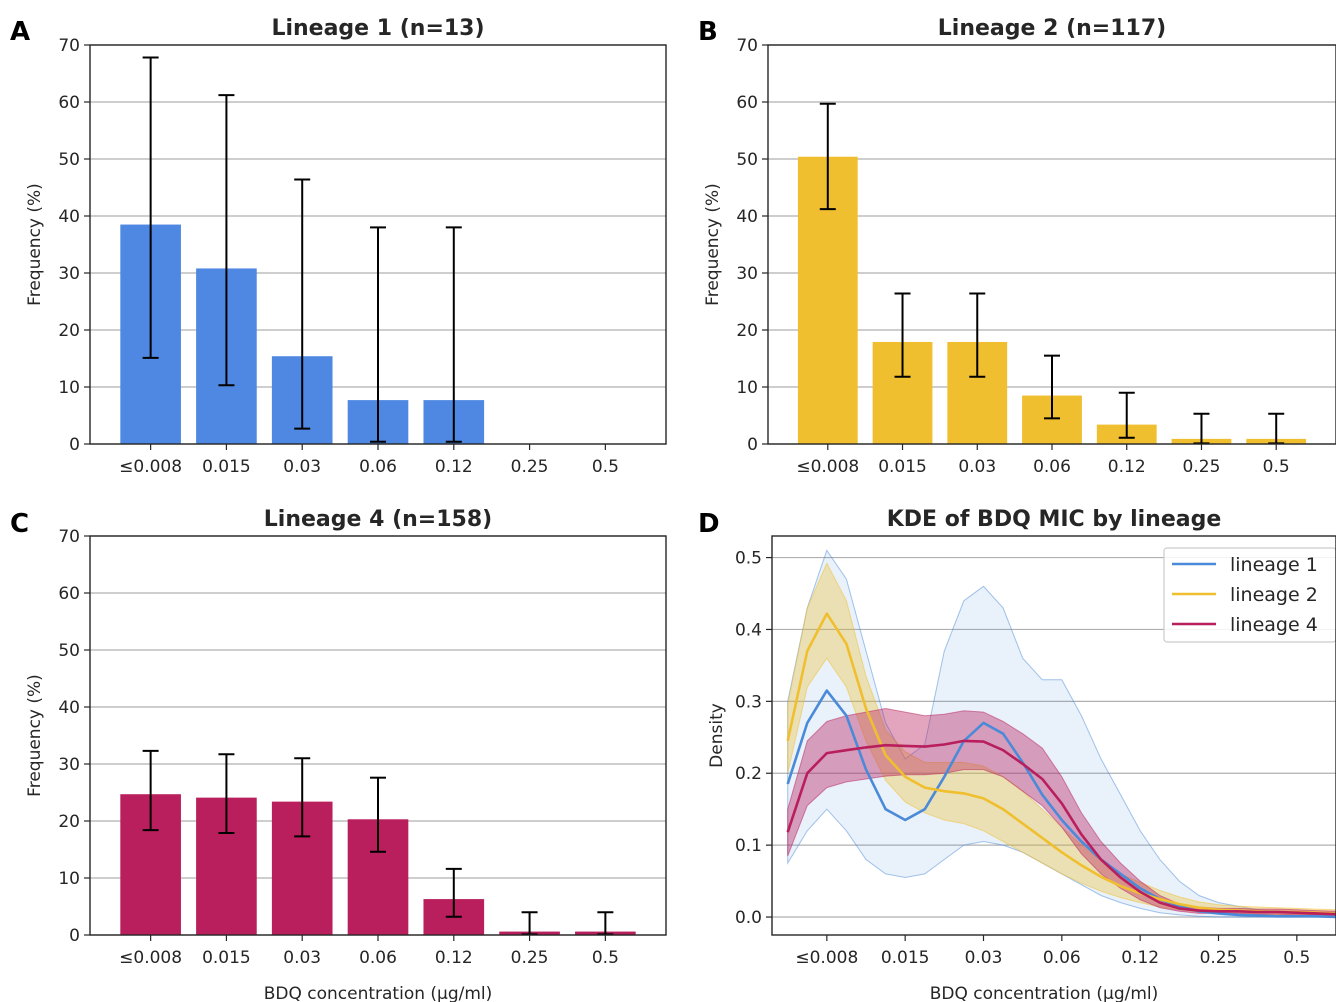  I want to click on y-tick-label: 0.1, so click(748, 846).